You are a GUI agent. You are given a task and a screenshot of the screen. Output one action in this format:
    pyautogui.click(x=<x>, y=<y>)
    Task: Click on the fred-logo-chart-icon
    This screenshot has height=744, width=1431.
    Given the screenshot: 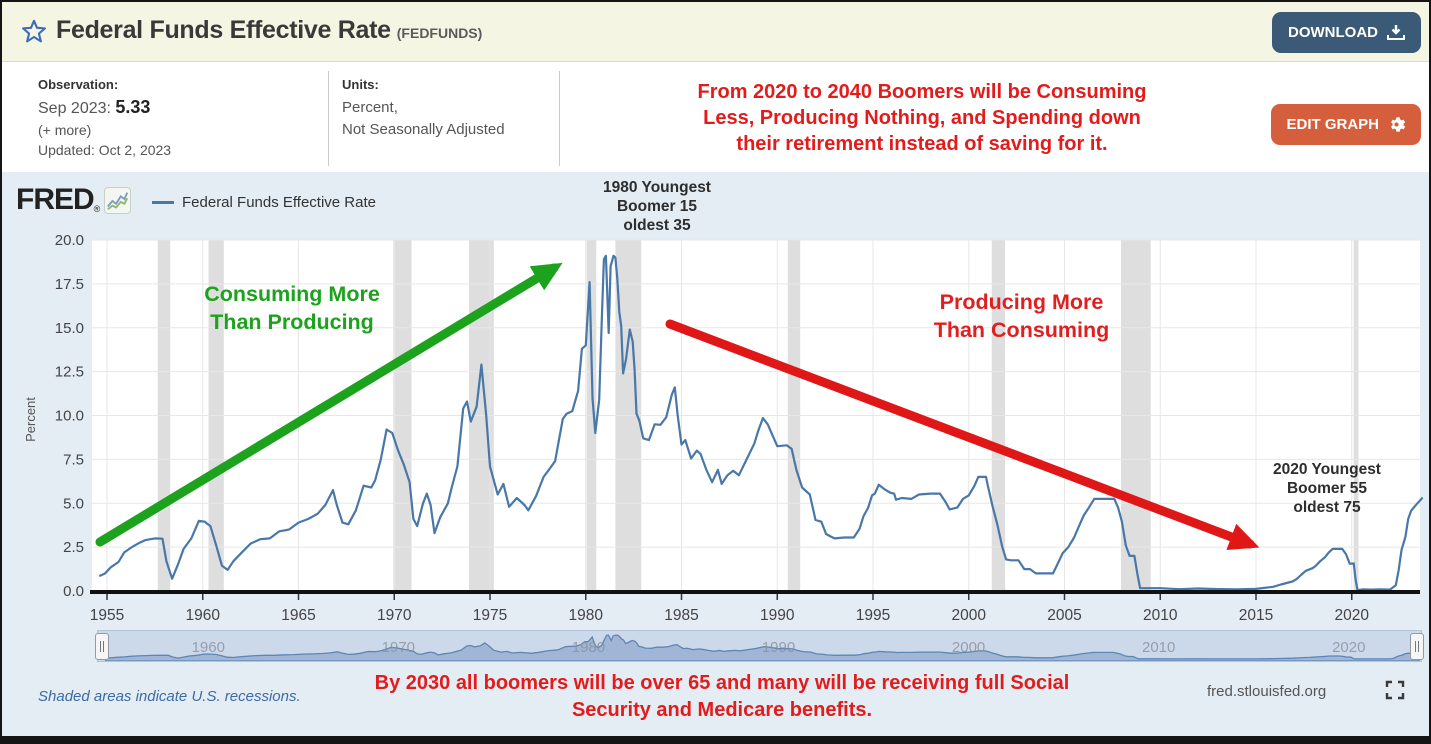 What is the action you would take?
    pyautogui.click(x=118, y=200)
    